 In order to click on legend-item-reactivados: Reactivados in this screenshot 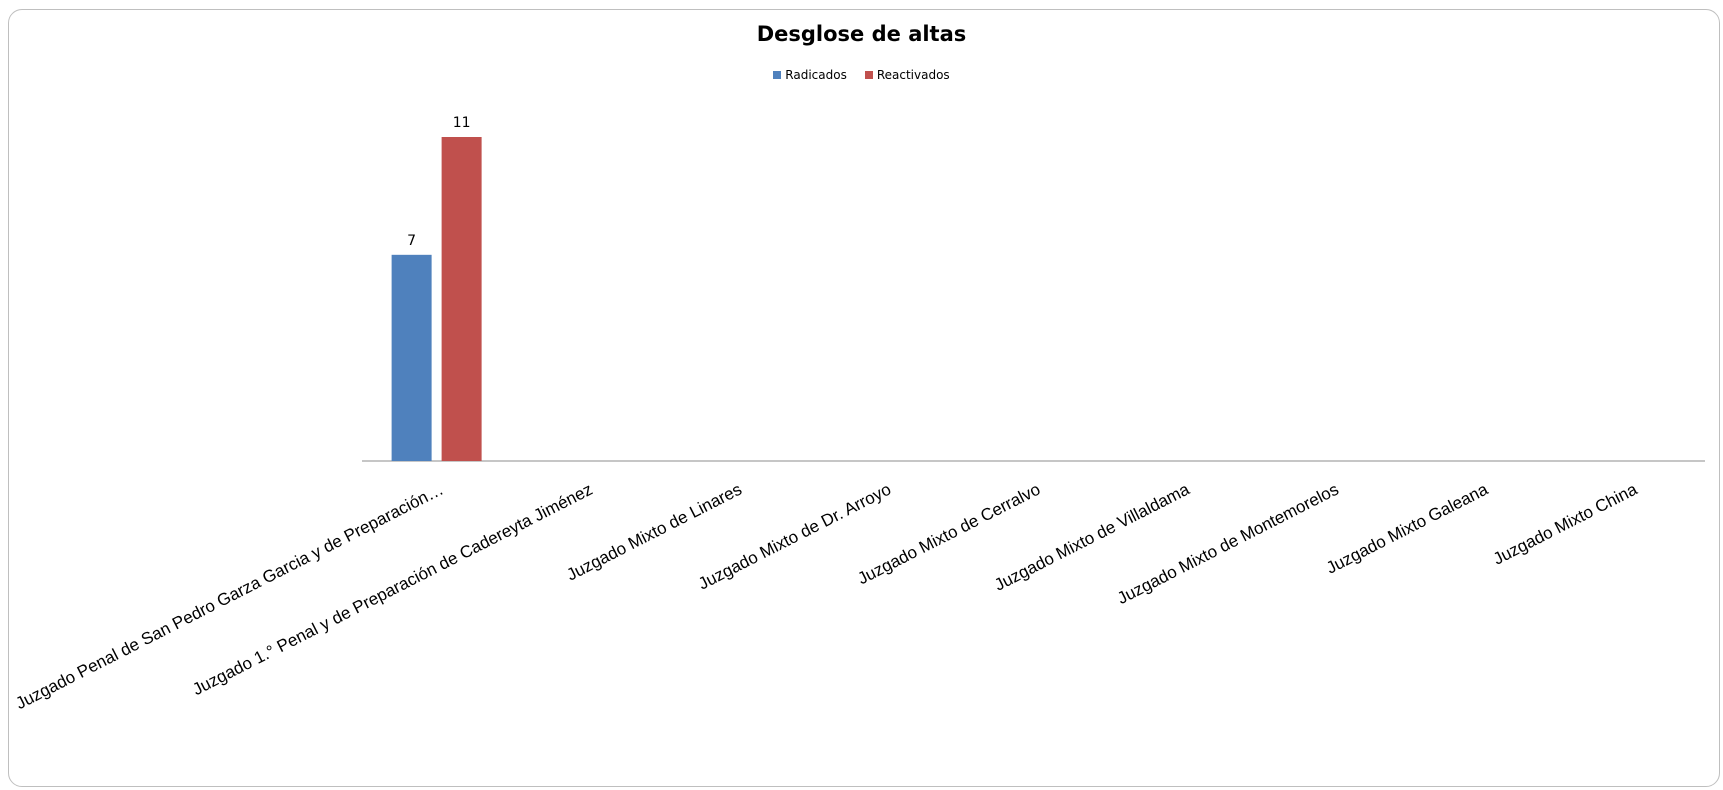, I will do `click(907, 75)`.